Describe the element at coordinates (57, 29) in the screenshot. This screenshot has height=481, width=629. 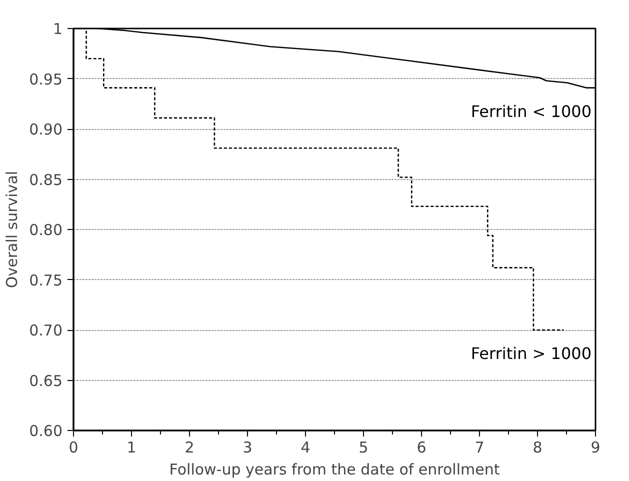
I see `y-tick-label: 1` at that location.